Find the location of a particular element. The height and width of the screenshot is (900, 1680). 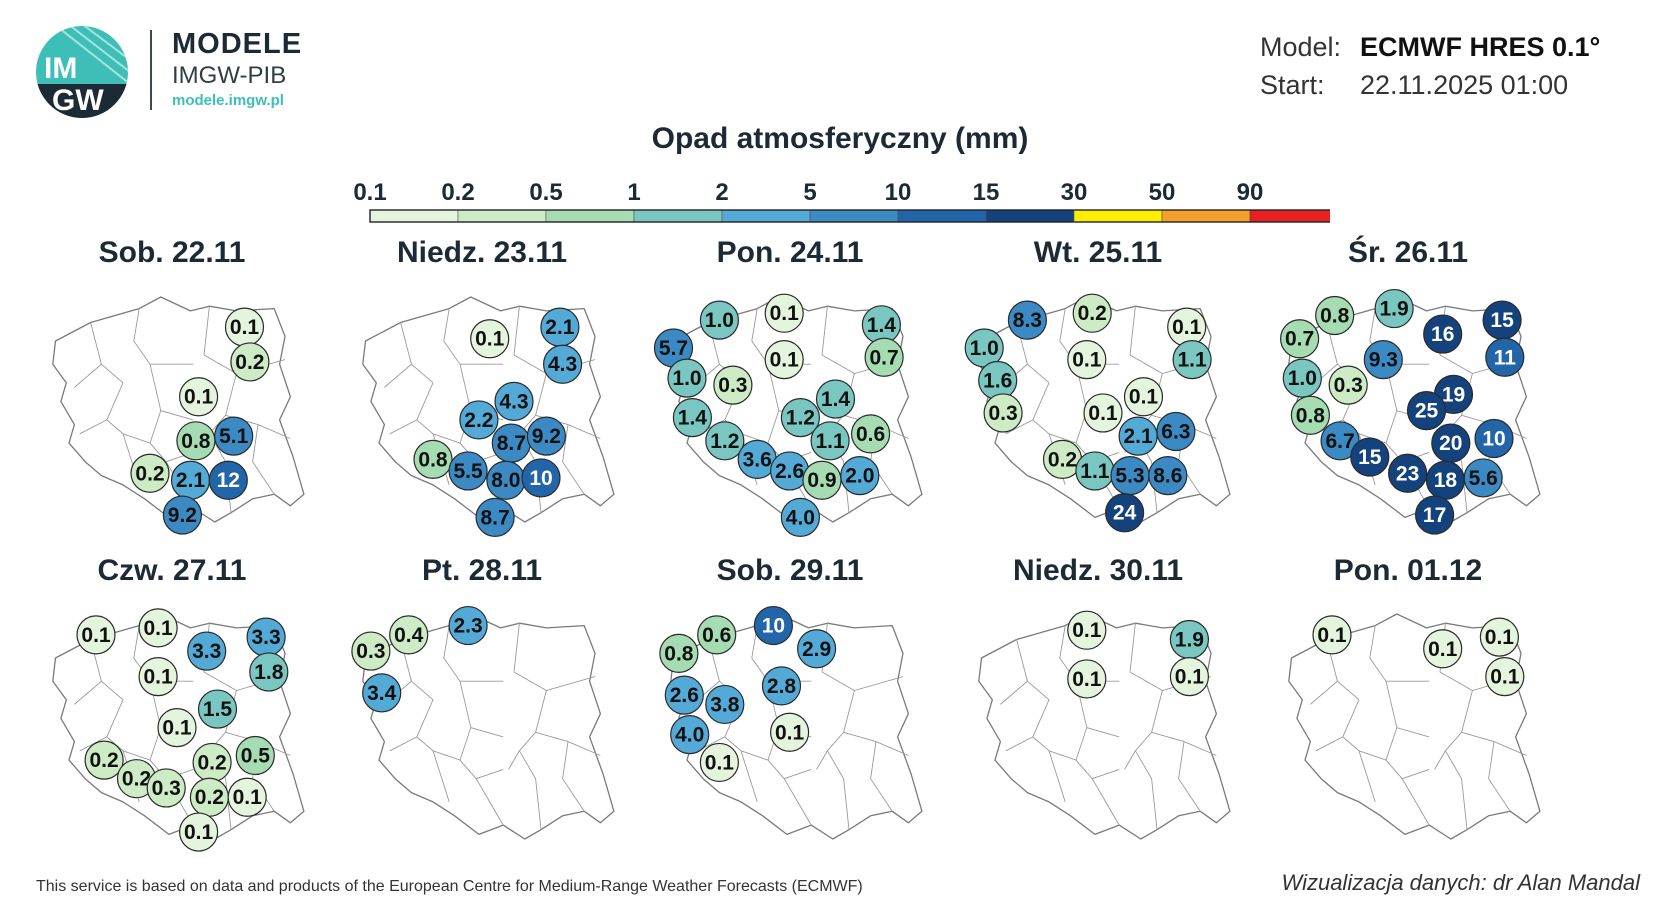

precip-marker: 18 is located at coordinates (1445, 480).